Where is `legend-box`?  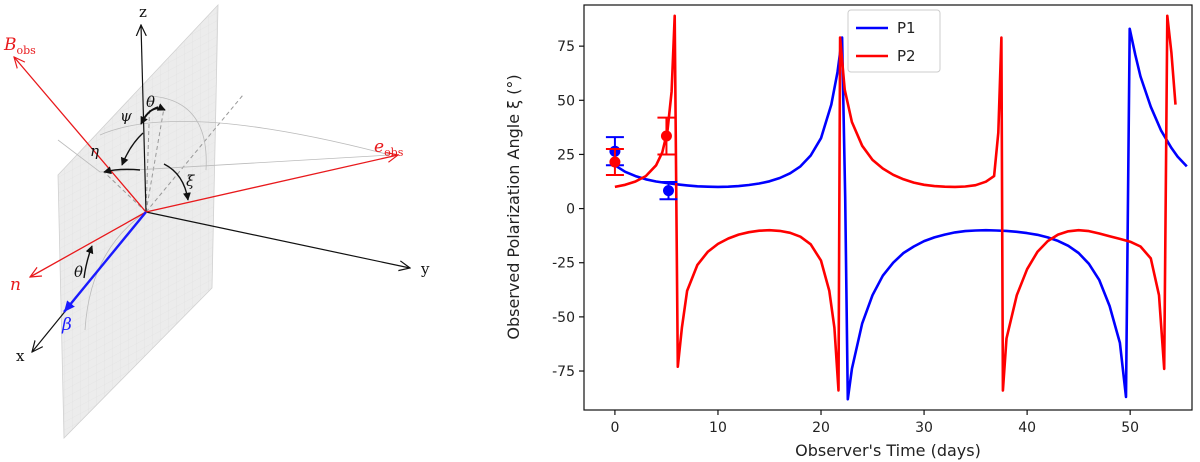 legend-box is located at coordinates (894, 41).